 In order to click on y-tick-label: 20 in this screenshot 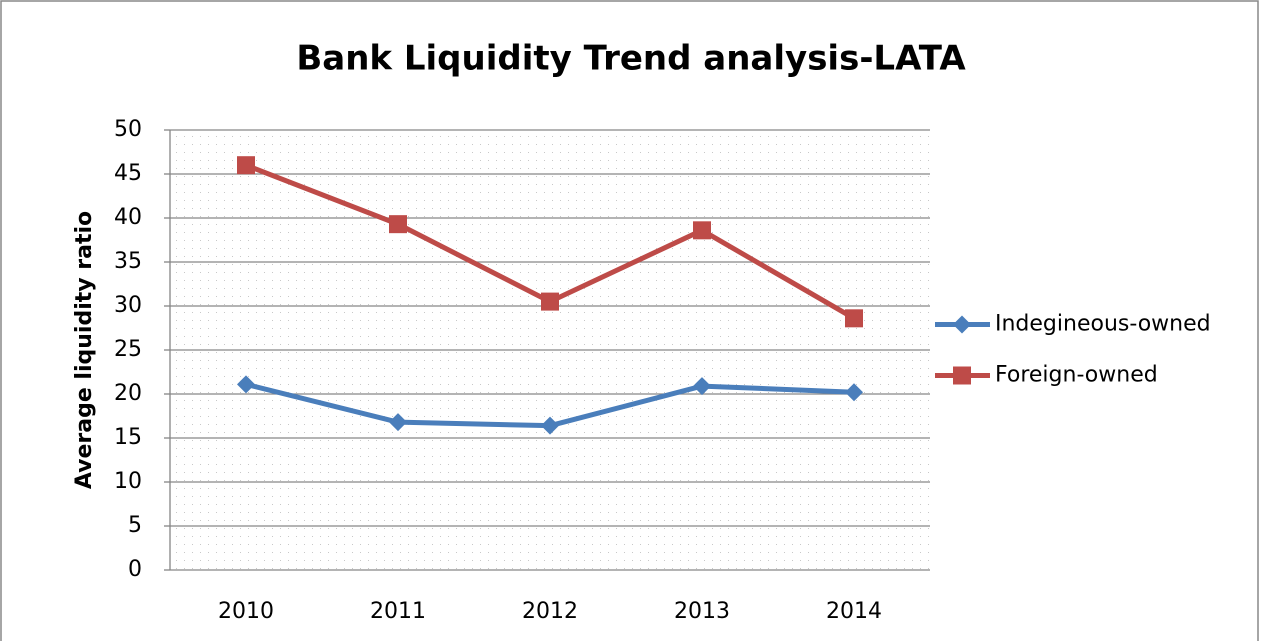, I will do `click(128, 393)`.